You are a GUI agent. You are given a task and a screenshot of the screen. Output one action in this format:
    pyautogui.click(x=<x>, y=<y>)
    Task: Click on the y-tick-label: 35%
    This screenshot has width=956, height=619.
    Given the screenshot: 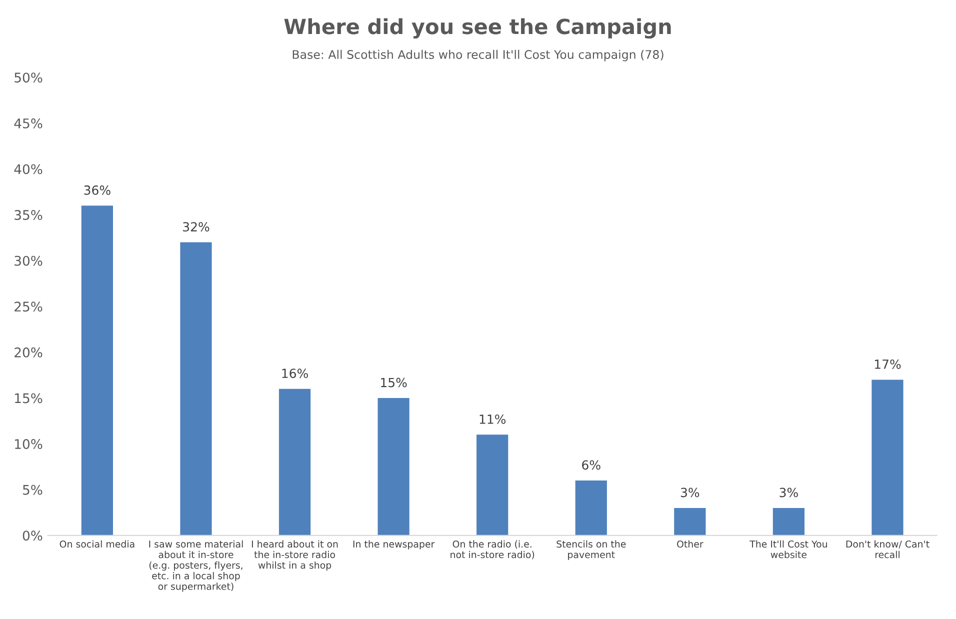 What is the action you would take?
    pyautogui.click(x=28, y=215)
    